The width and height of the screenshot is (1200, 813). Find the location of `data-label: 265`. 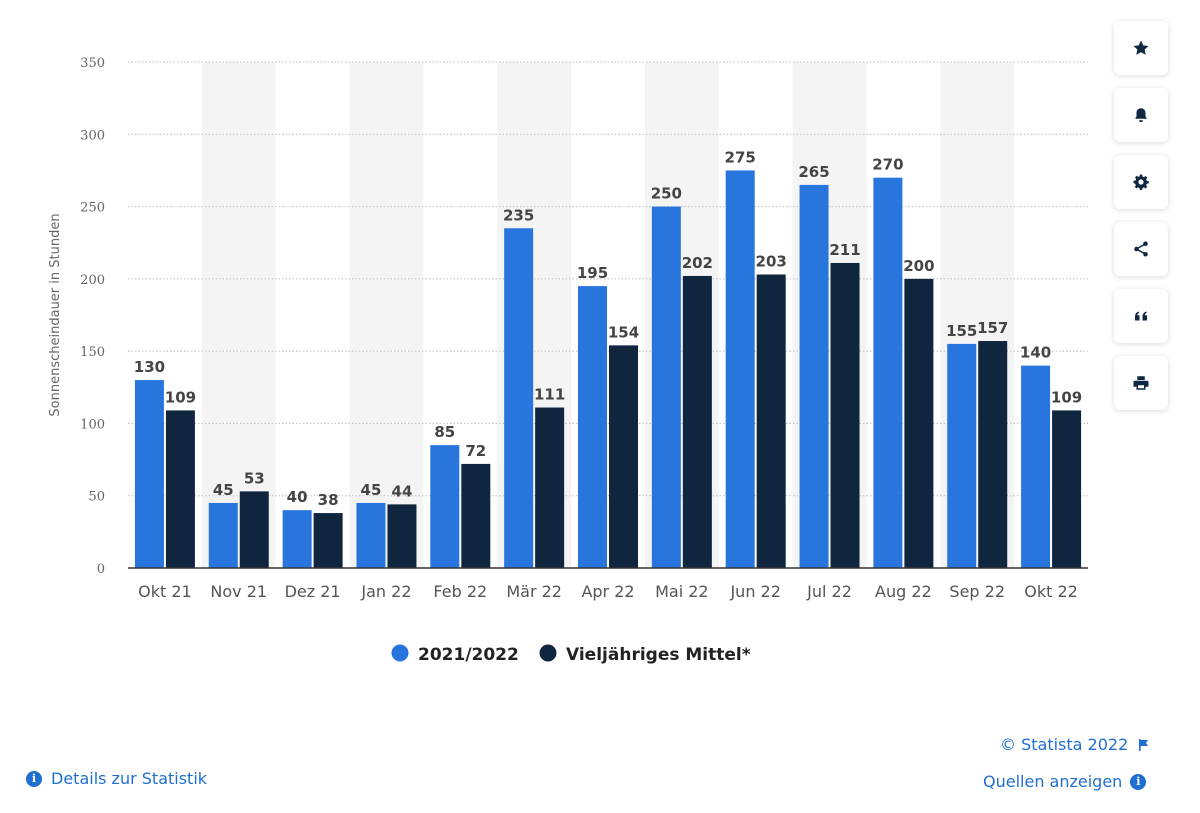

data-label: 265 is located at coordinates (813, 172).